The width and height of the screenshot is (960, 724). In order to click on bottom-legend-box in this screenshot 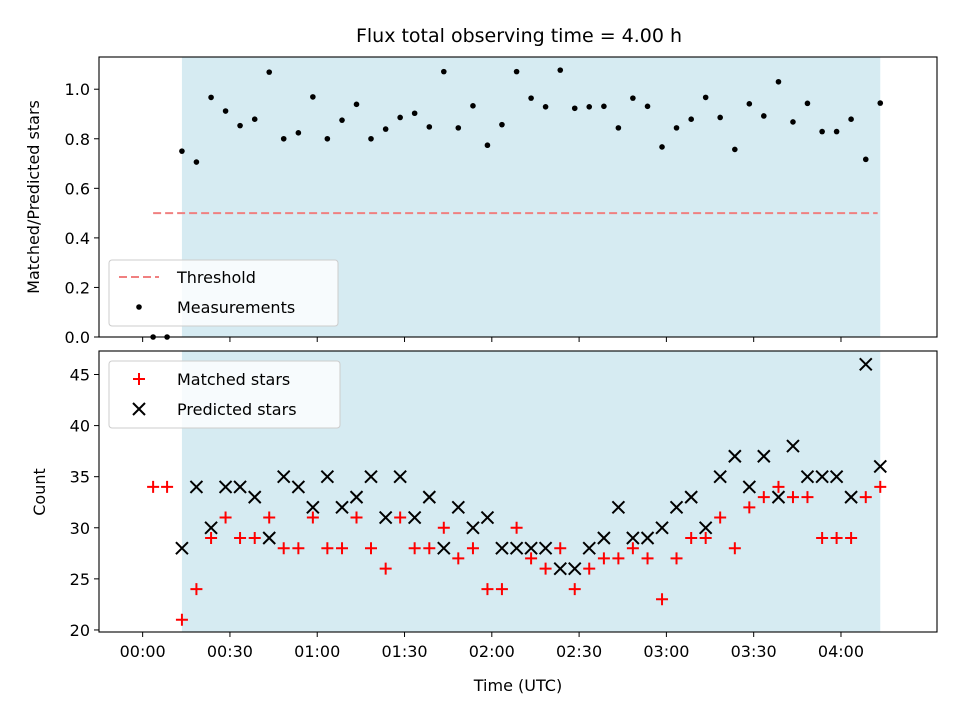, I will do `click(224, 394)`.